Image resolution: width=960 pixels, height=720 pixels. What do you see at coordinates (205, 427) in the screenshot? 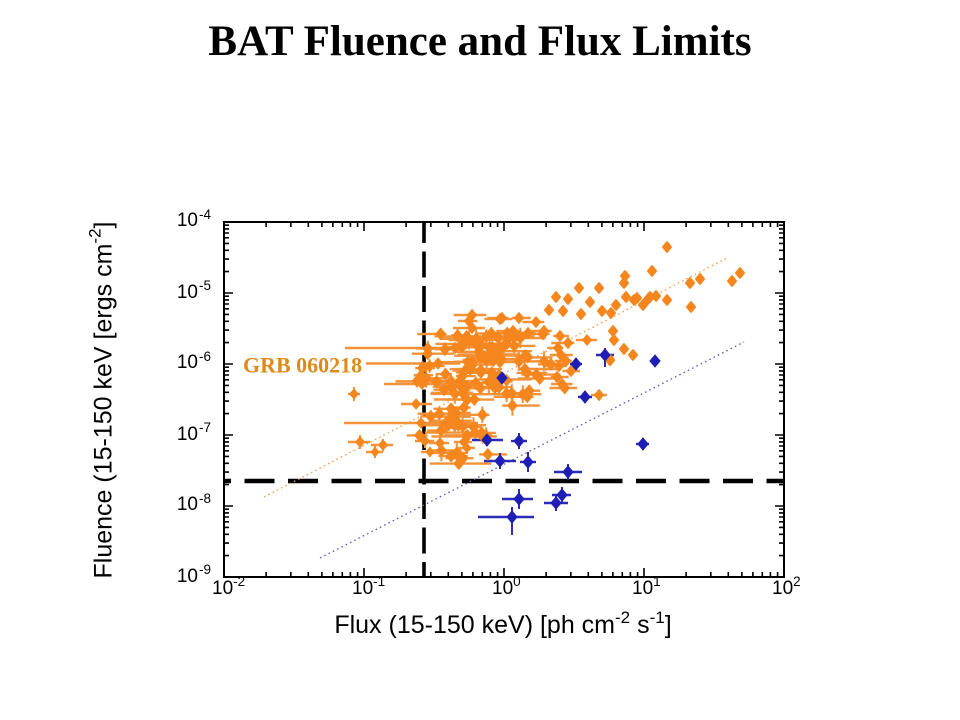
I see `svg-text: -7` at bounding box center [205, 427].